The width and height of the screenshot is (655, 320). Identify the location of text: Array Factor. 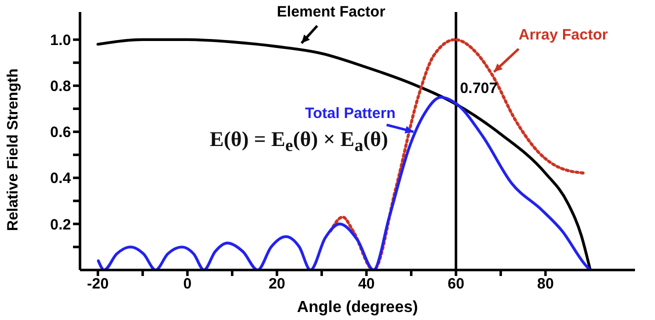
(563, 35).